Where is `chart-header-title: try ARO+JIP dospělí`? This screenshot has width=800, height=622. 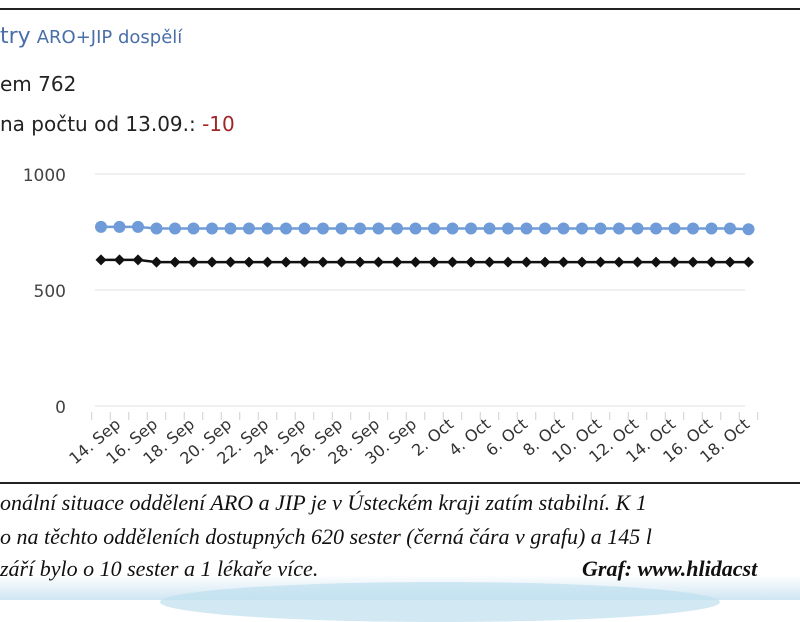 chart-header-title: try ARO+JIP dospělí is located at coordinates (91, 36).